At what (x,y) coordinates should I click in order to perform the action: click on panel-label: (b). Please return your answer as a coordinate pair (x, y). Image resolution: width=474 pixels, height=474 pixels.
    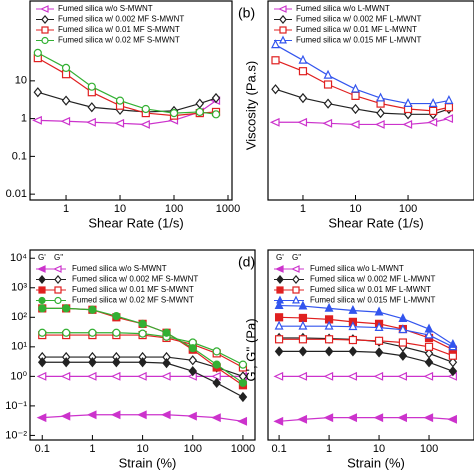
    Looking at the image, I should click on (246, 13).